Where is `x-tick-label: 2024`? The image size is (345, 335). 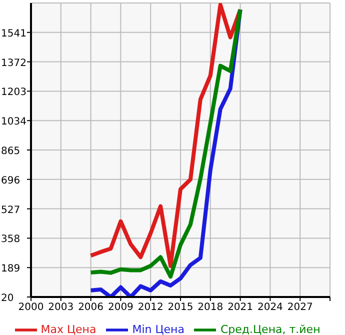
x-tick-label: 2024 is located at coordinates (270, 308).